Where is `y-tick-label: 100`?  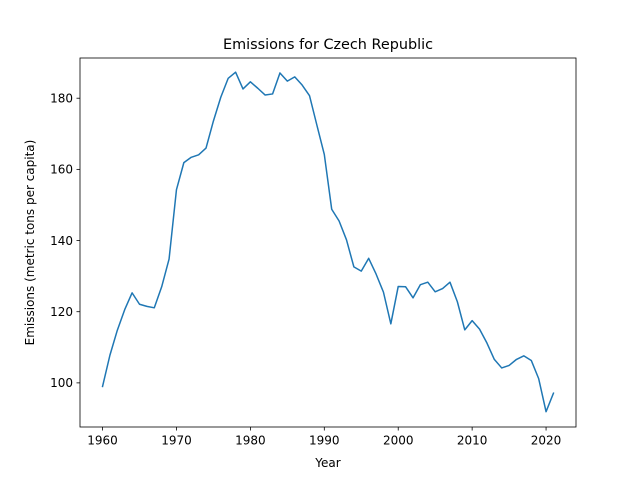
y-tick-label: 100 is located at coordinates (61, 383).